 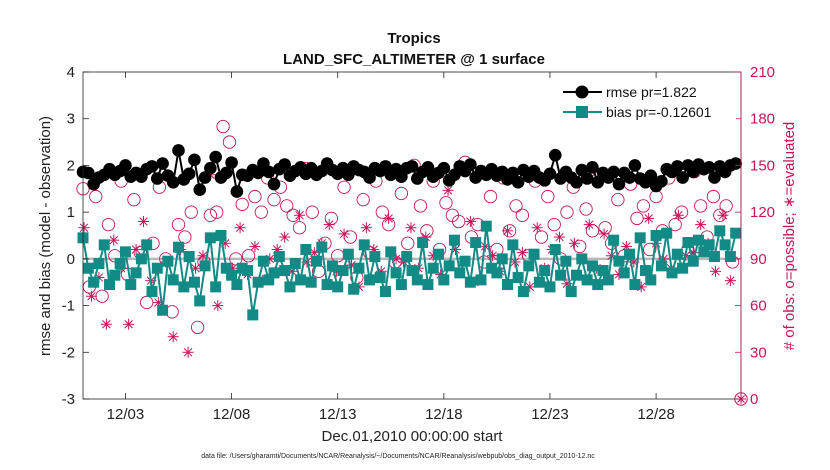 What do you see at coordinates (582, 92) in the screenshot?
I see `legend-rmse-marker` at bounding box center [582, 92].